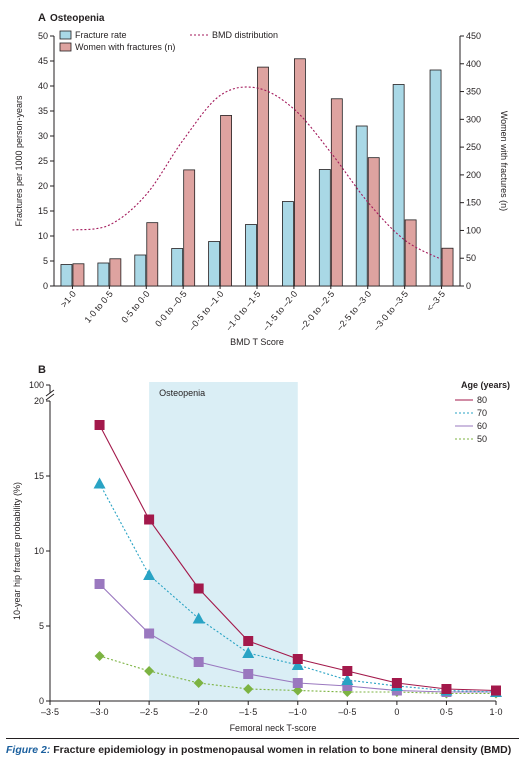 The image size is (525, 762). I want to click on panel-b-y-tick-label: 10, so click(39, 551).